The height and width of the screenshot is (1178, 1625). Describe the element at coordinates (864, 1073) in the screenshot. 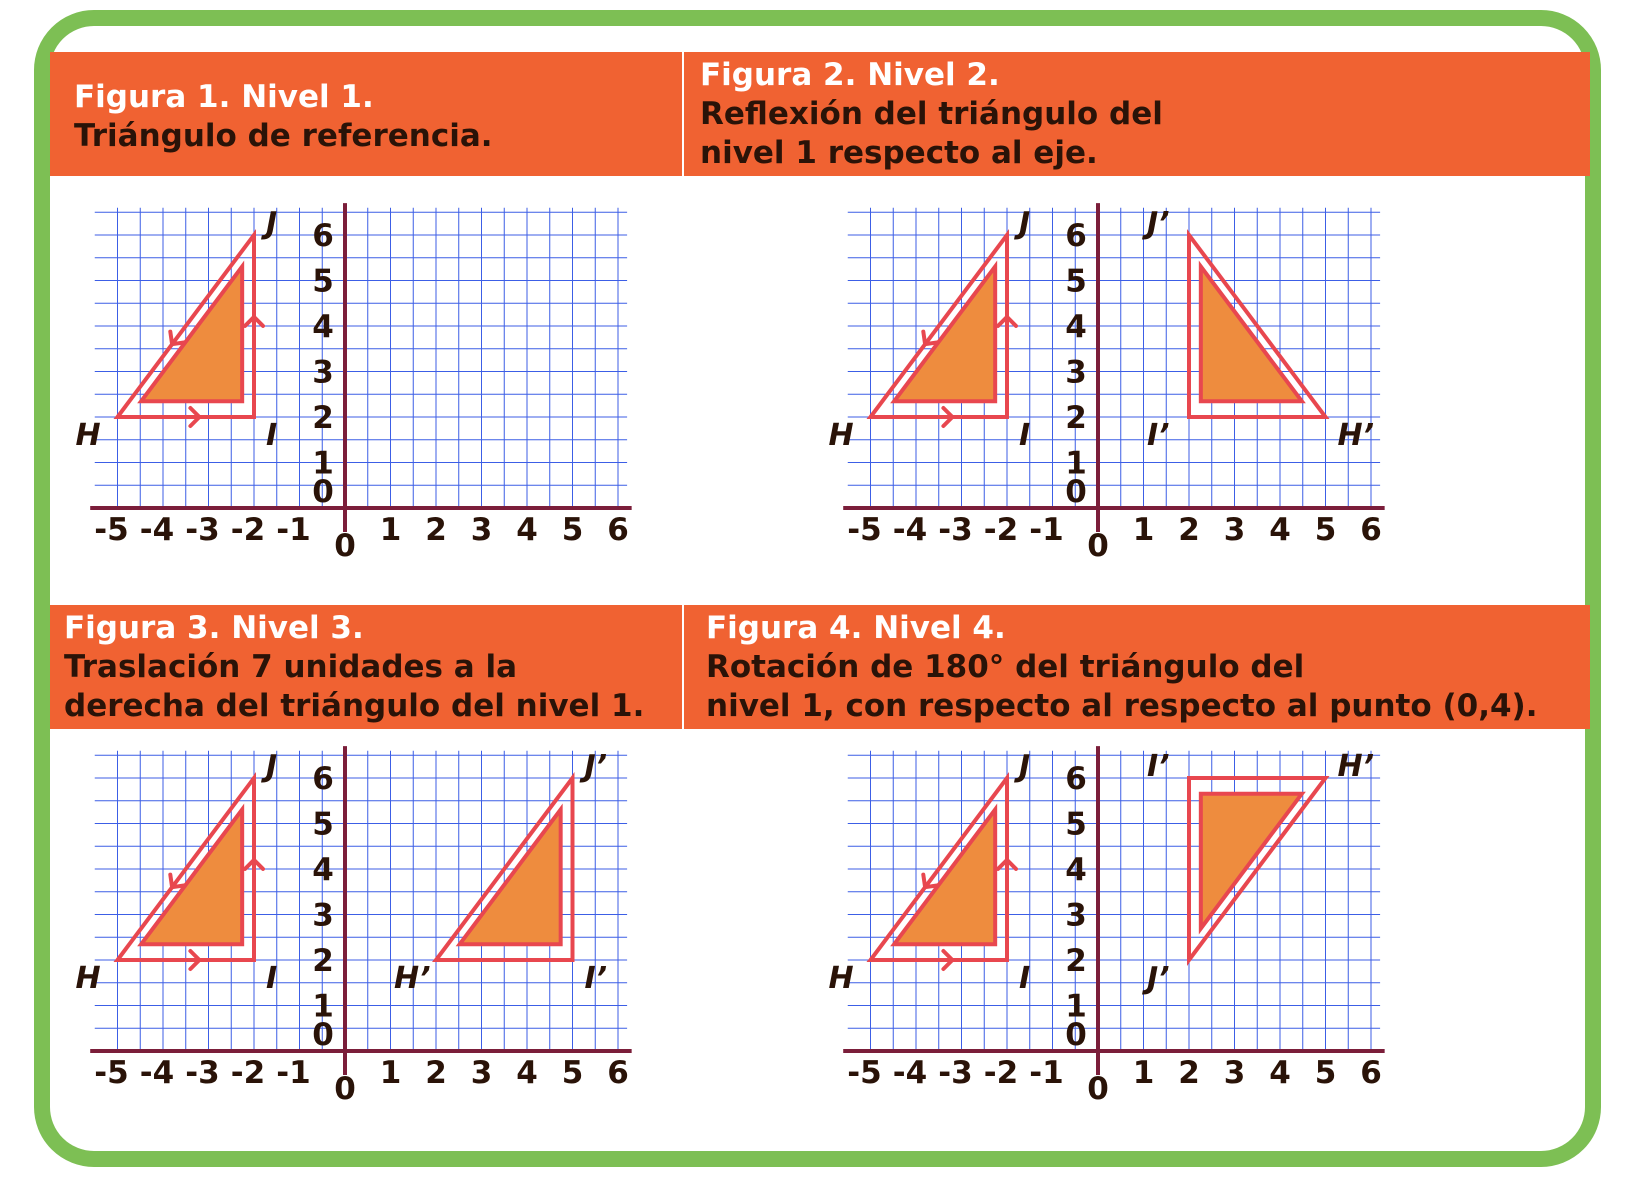

I see `x-tick-label--5: -5` at that location.